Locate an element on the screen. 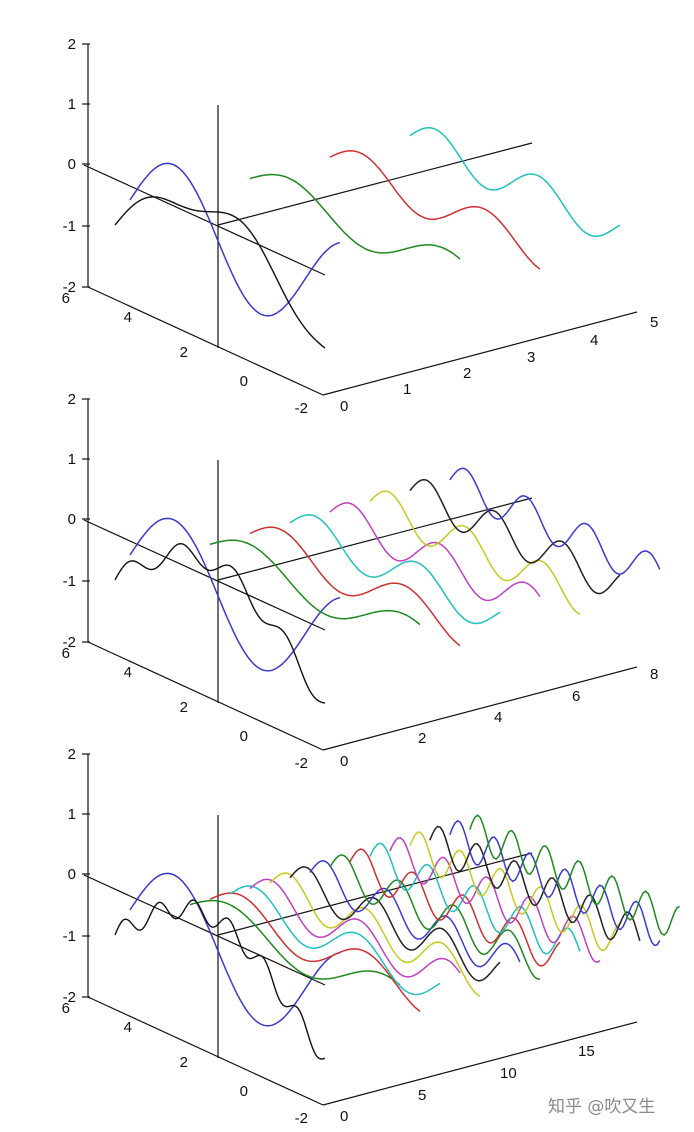 The image size is (694, 1132). series-14-line is located at coordinates (535, 883).